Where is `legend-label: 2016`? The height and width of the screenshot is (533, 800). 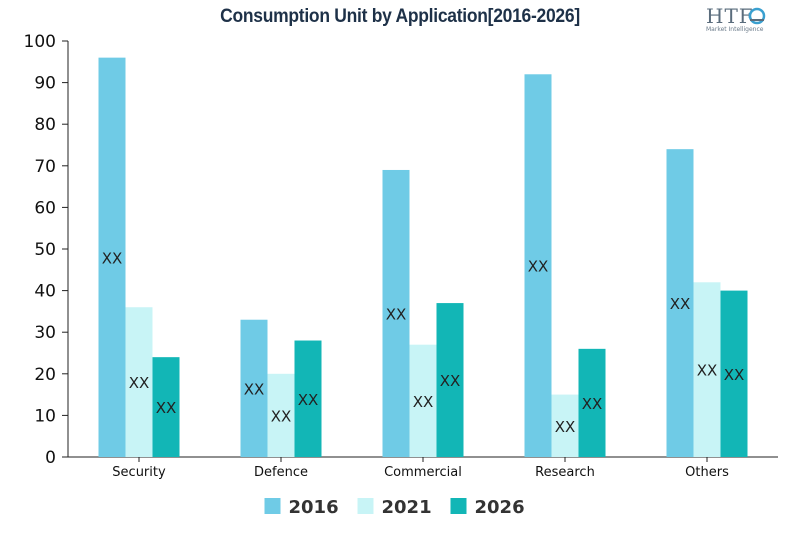
legend-label: 2016 is located at coordinates (314, 507).